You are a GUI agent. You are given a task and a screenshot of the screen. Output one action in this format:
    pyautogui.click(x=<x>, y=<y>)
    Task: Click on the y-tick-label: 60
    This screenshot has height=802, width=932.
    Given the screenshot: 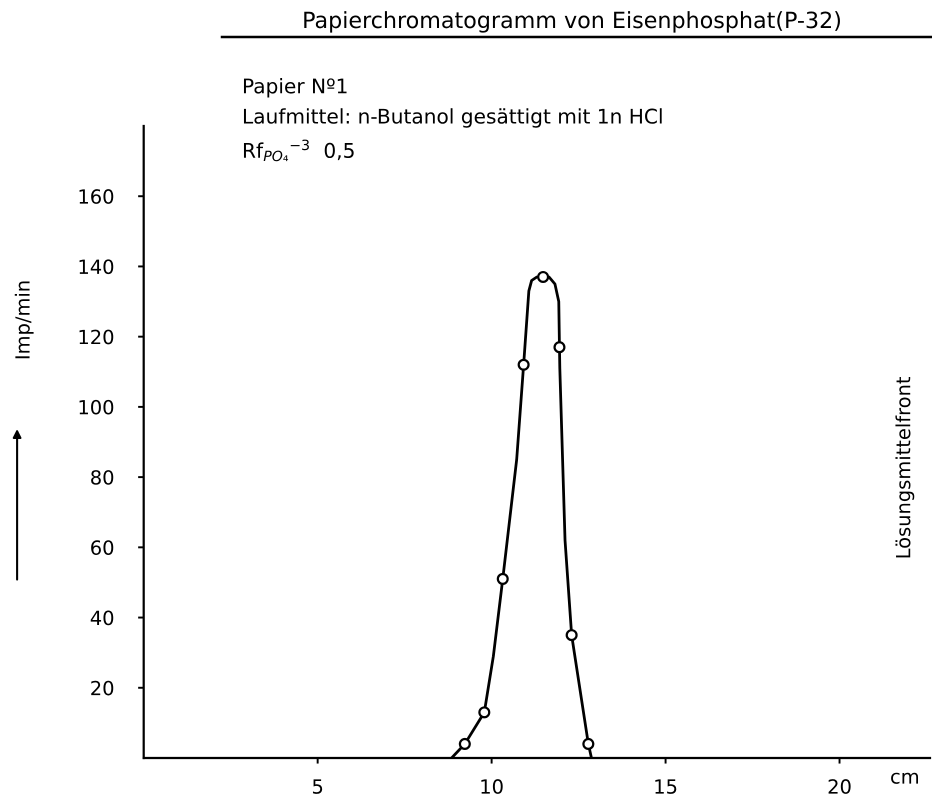 What is the action you would take?
    pyautogui.click(x=102, y=547)
    